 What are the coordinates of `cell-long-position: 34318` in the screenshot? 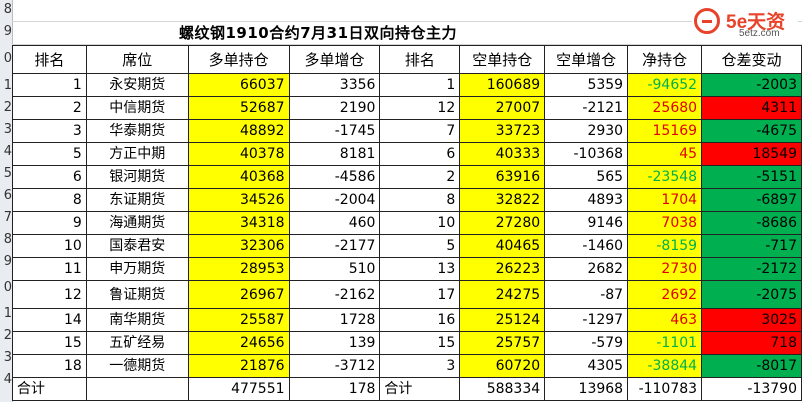 It's located at (238, 223).